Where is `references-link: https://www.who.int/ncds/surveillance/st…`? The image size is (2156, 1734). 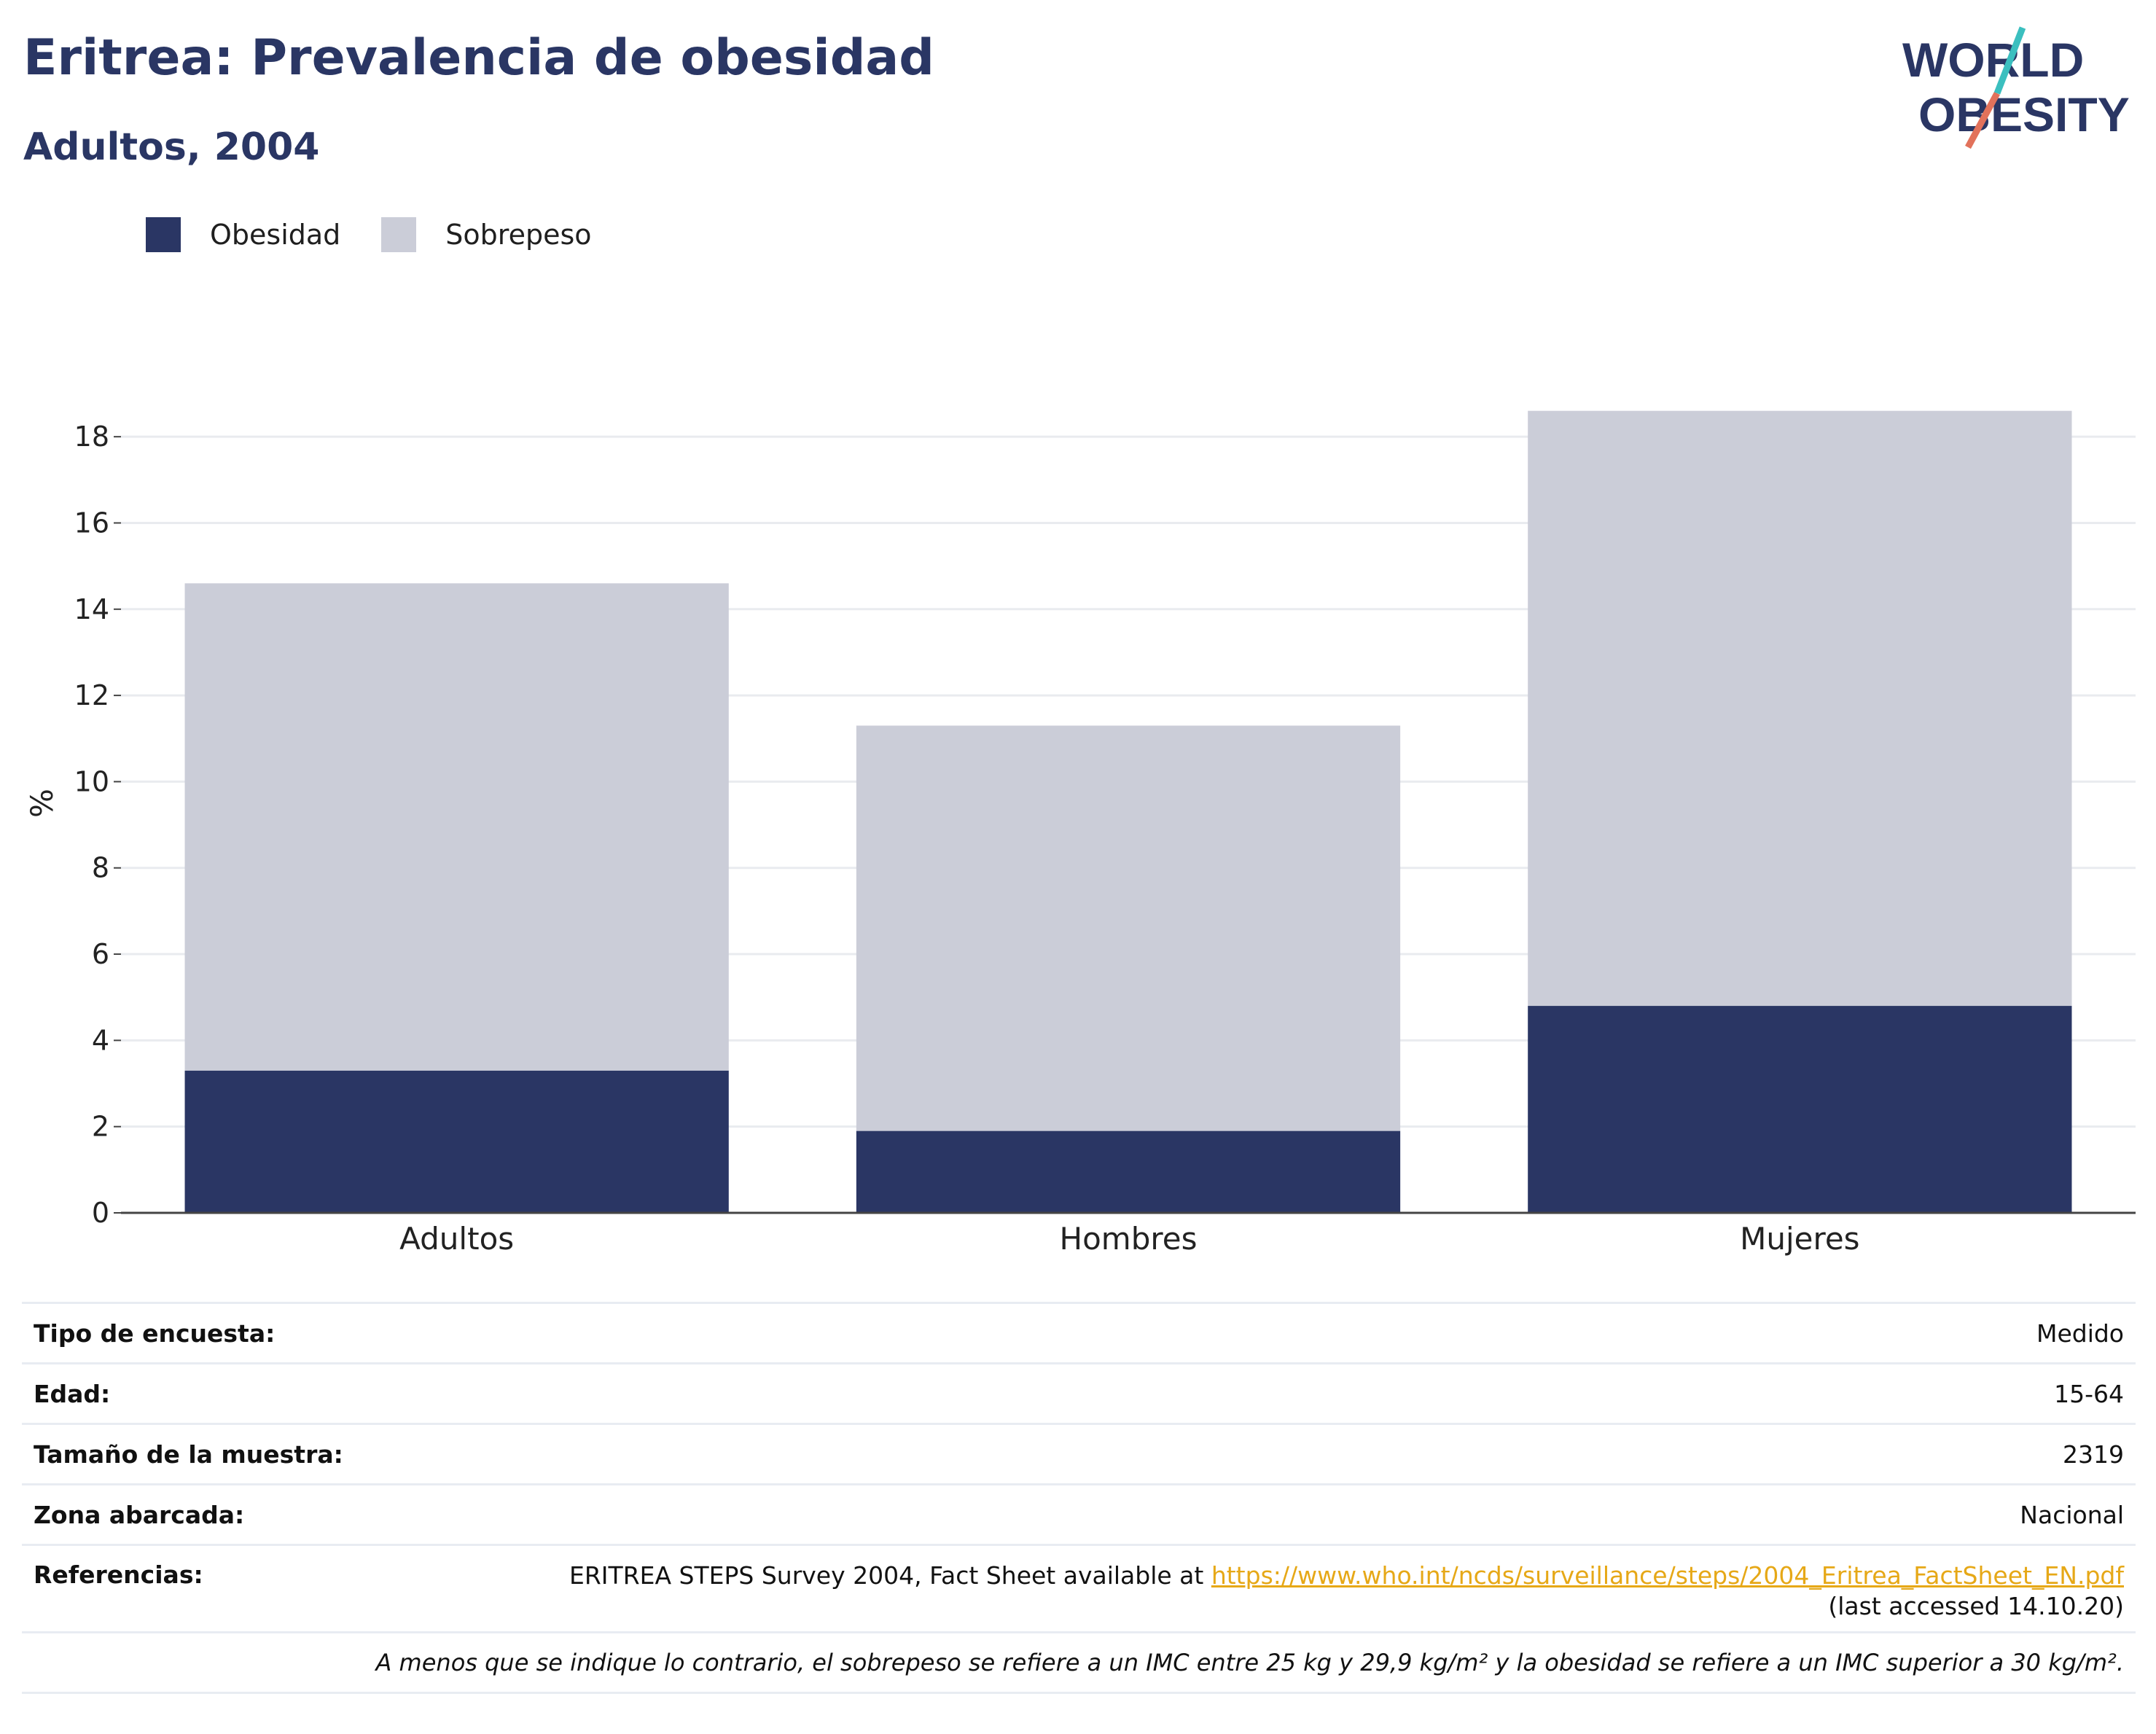 references-link: https://www.who.int/ncds/surveillance/st… is located at coordinates (1668, 1575).